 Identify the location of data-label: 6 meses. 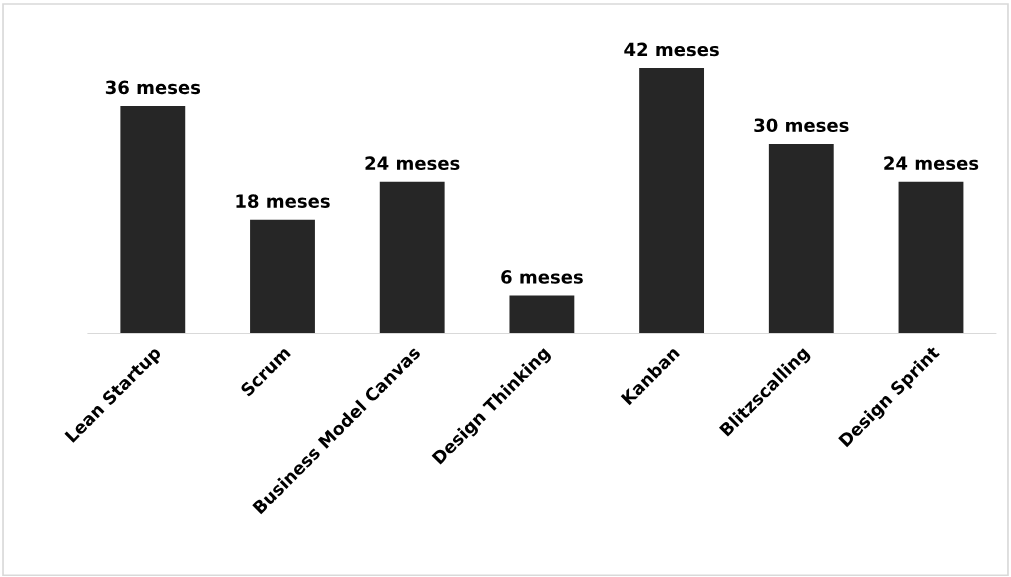
(542, 277).